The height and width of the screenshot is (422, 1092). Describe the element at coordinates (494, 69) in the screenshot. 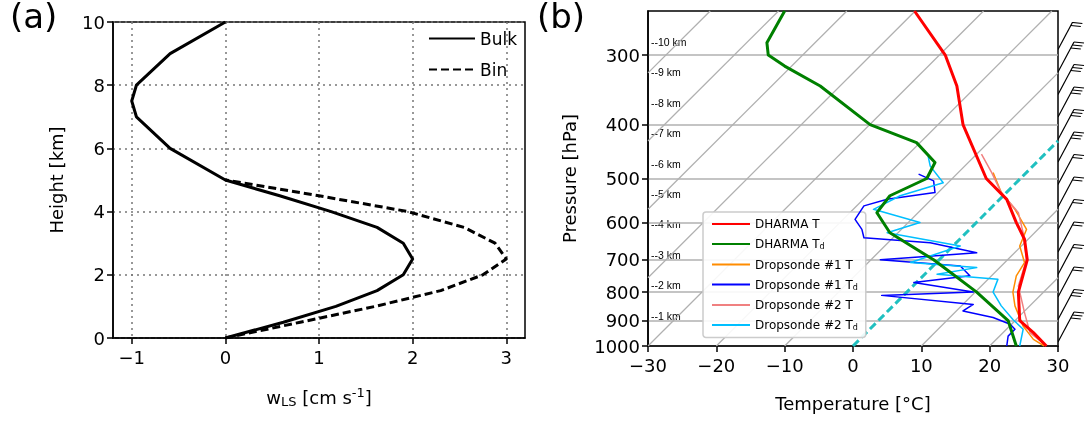

I see `legend-label: Bin` at that location.